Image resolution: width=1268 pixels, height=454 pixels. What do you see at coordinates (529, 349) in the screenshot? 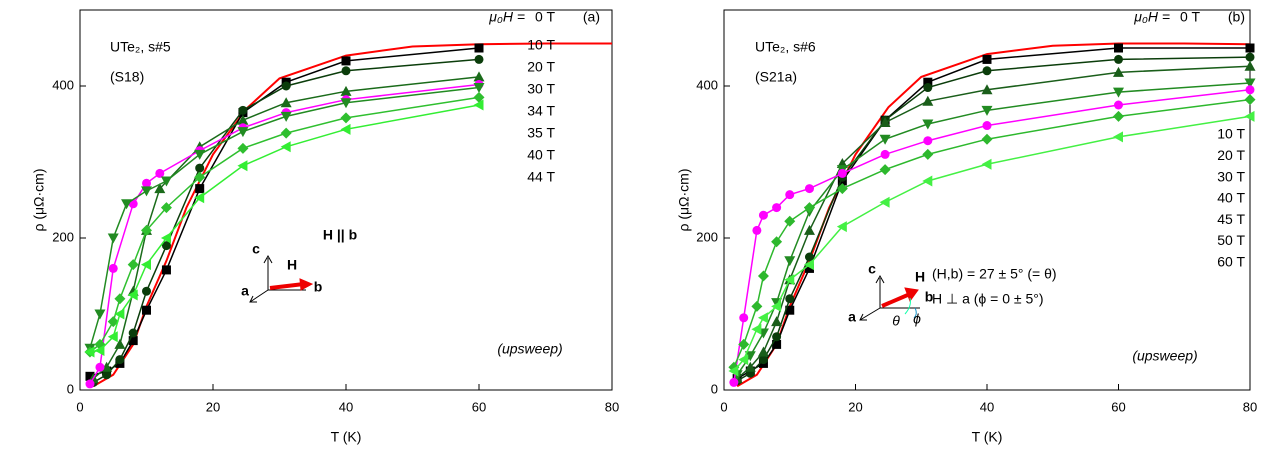
I see `annotation: (upsweep)` at bounding box center [529, 349].